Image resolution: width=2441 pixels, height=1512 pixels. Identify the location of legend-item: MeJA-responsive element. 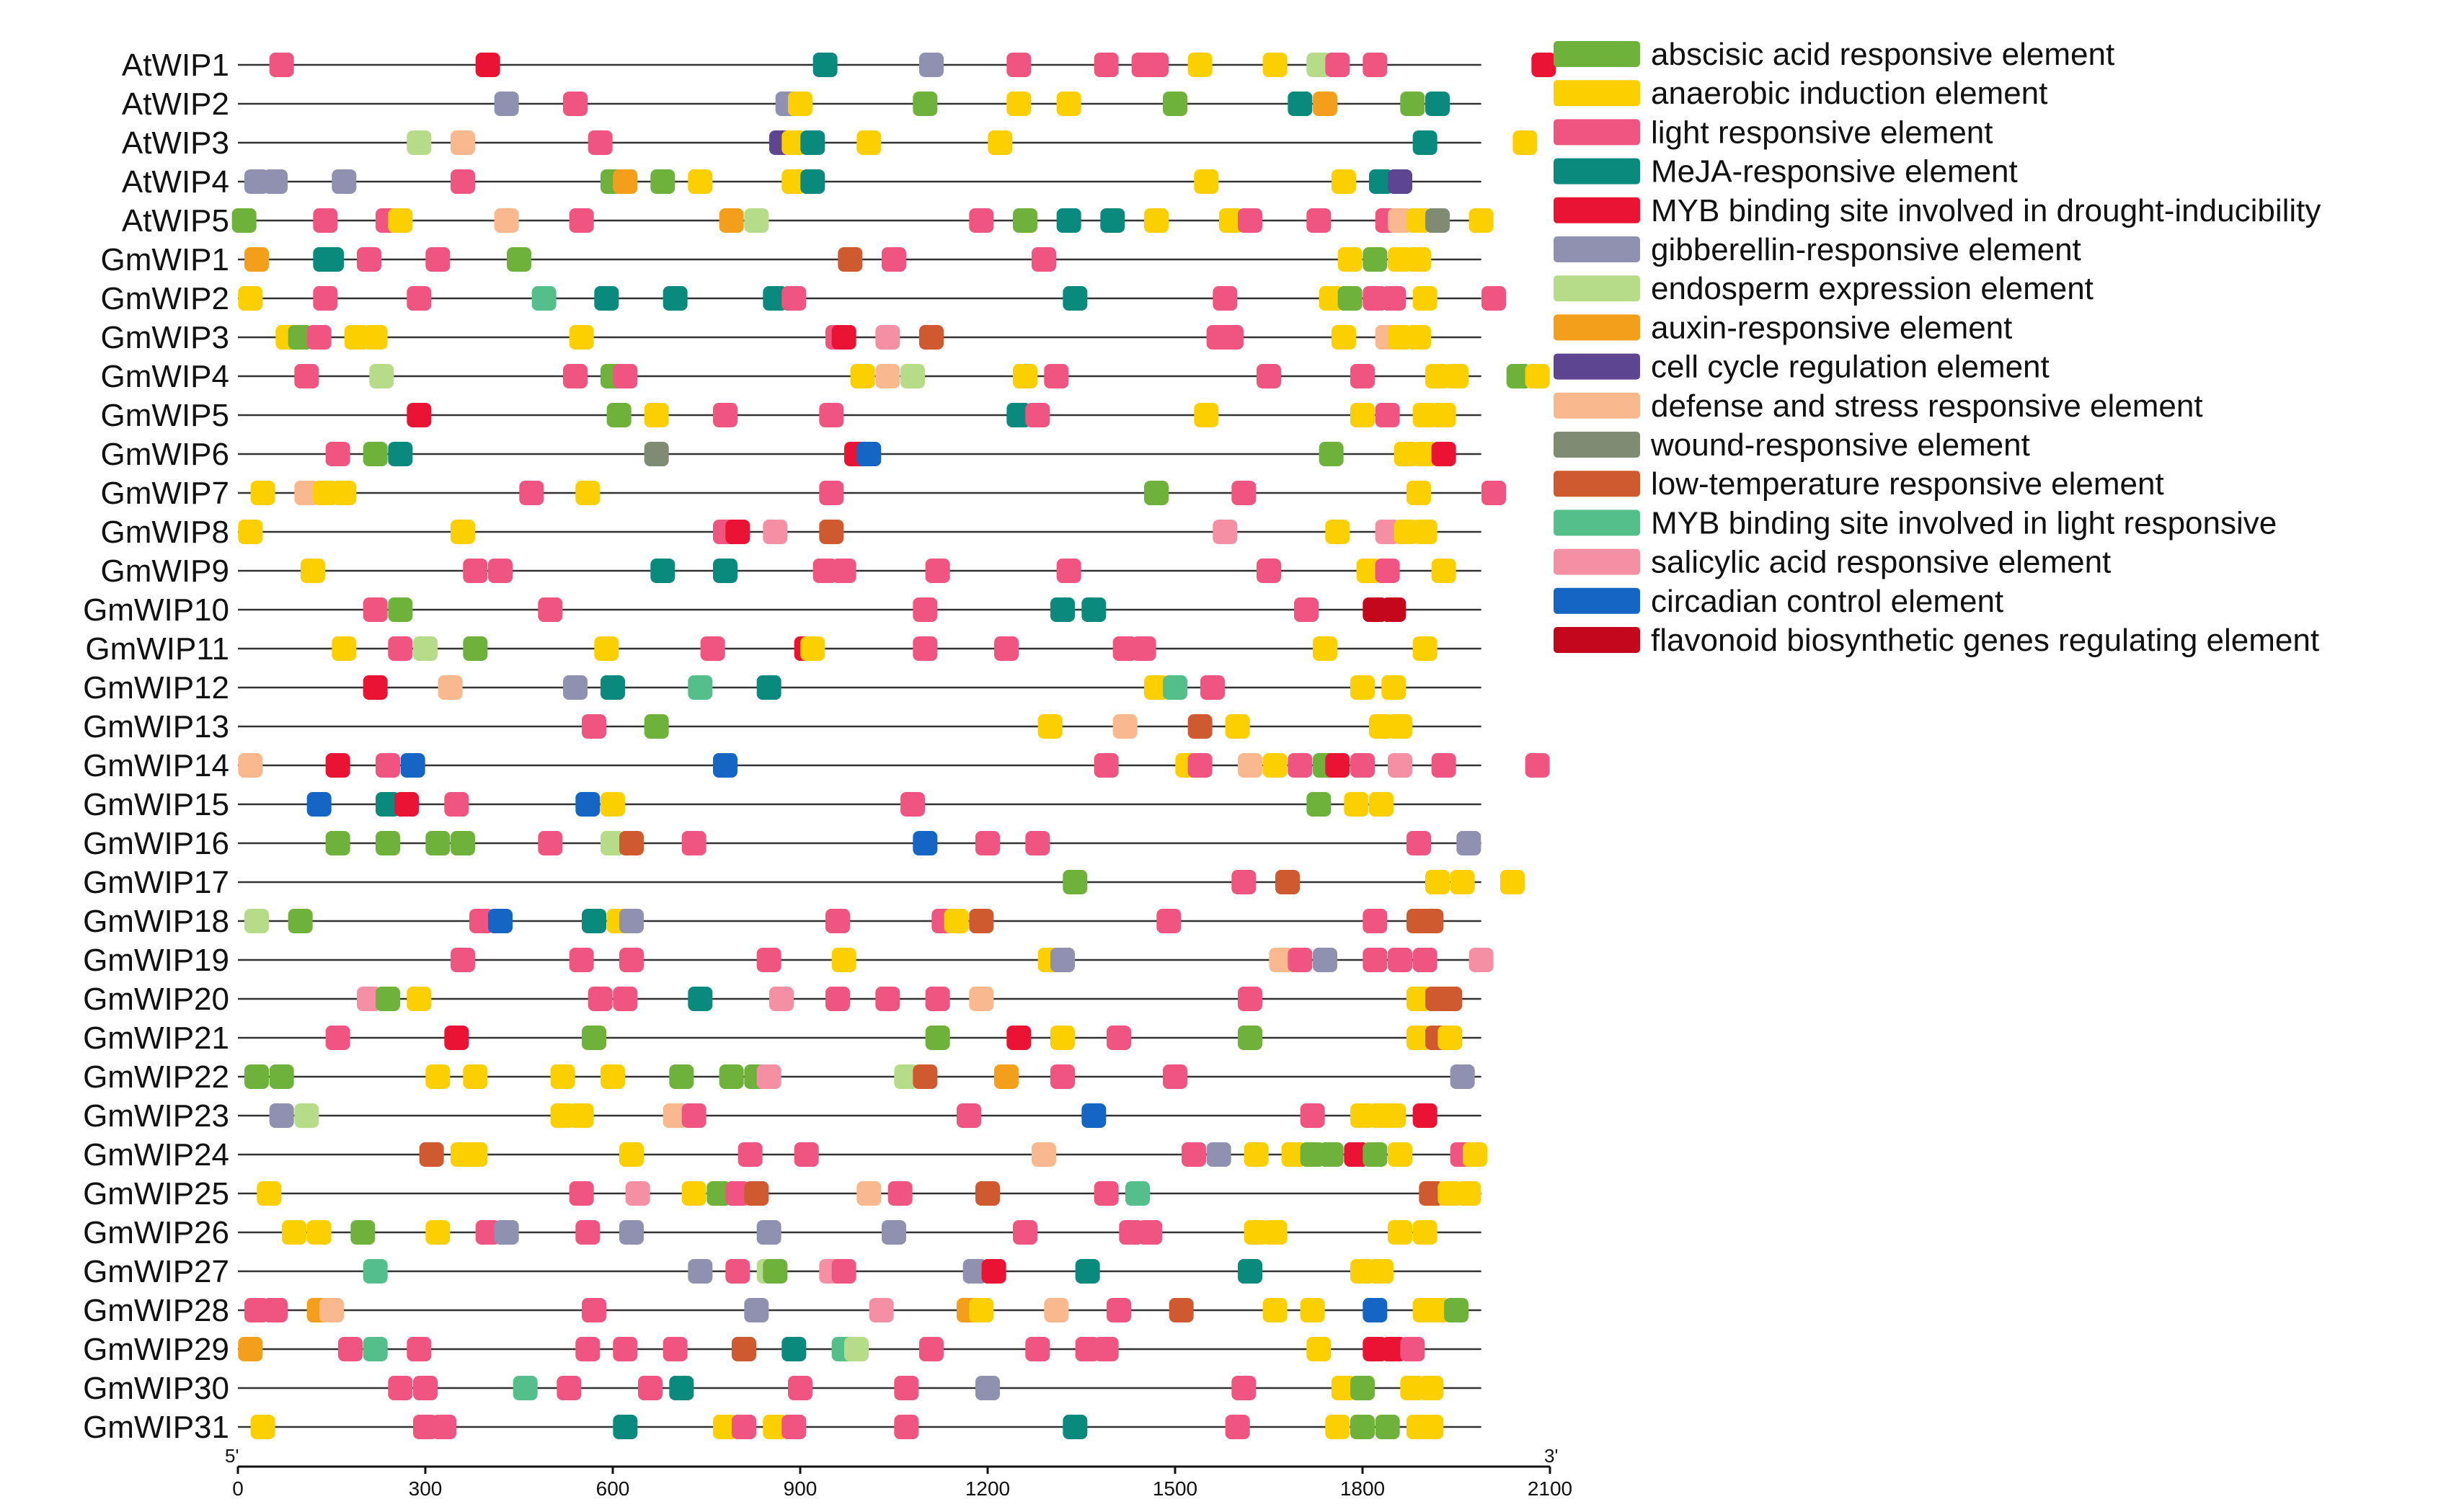
(1786, 172).